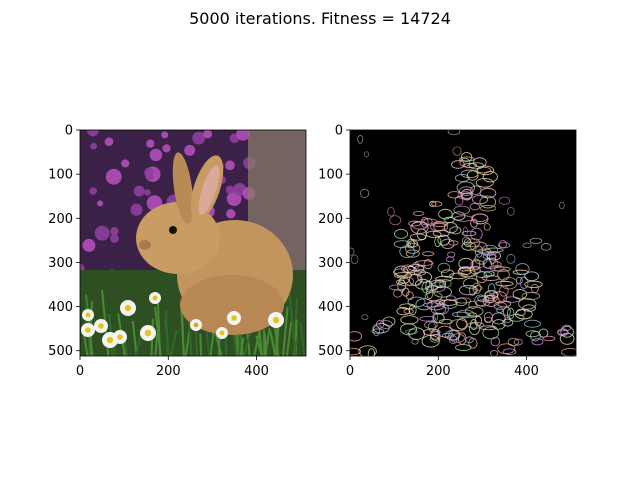 The image size is (640, 480). What do you see at coordinates (320, 18) in the screenshot?
I see `figure-title: 5000 iterations. Fitness = 14724` at bounding box center [320, 18].